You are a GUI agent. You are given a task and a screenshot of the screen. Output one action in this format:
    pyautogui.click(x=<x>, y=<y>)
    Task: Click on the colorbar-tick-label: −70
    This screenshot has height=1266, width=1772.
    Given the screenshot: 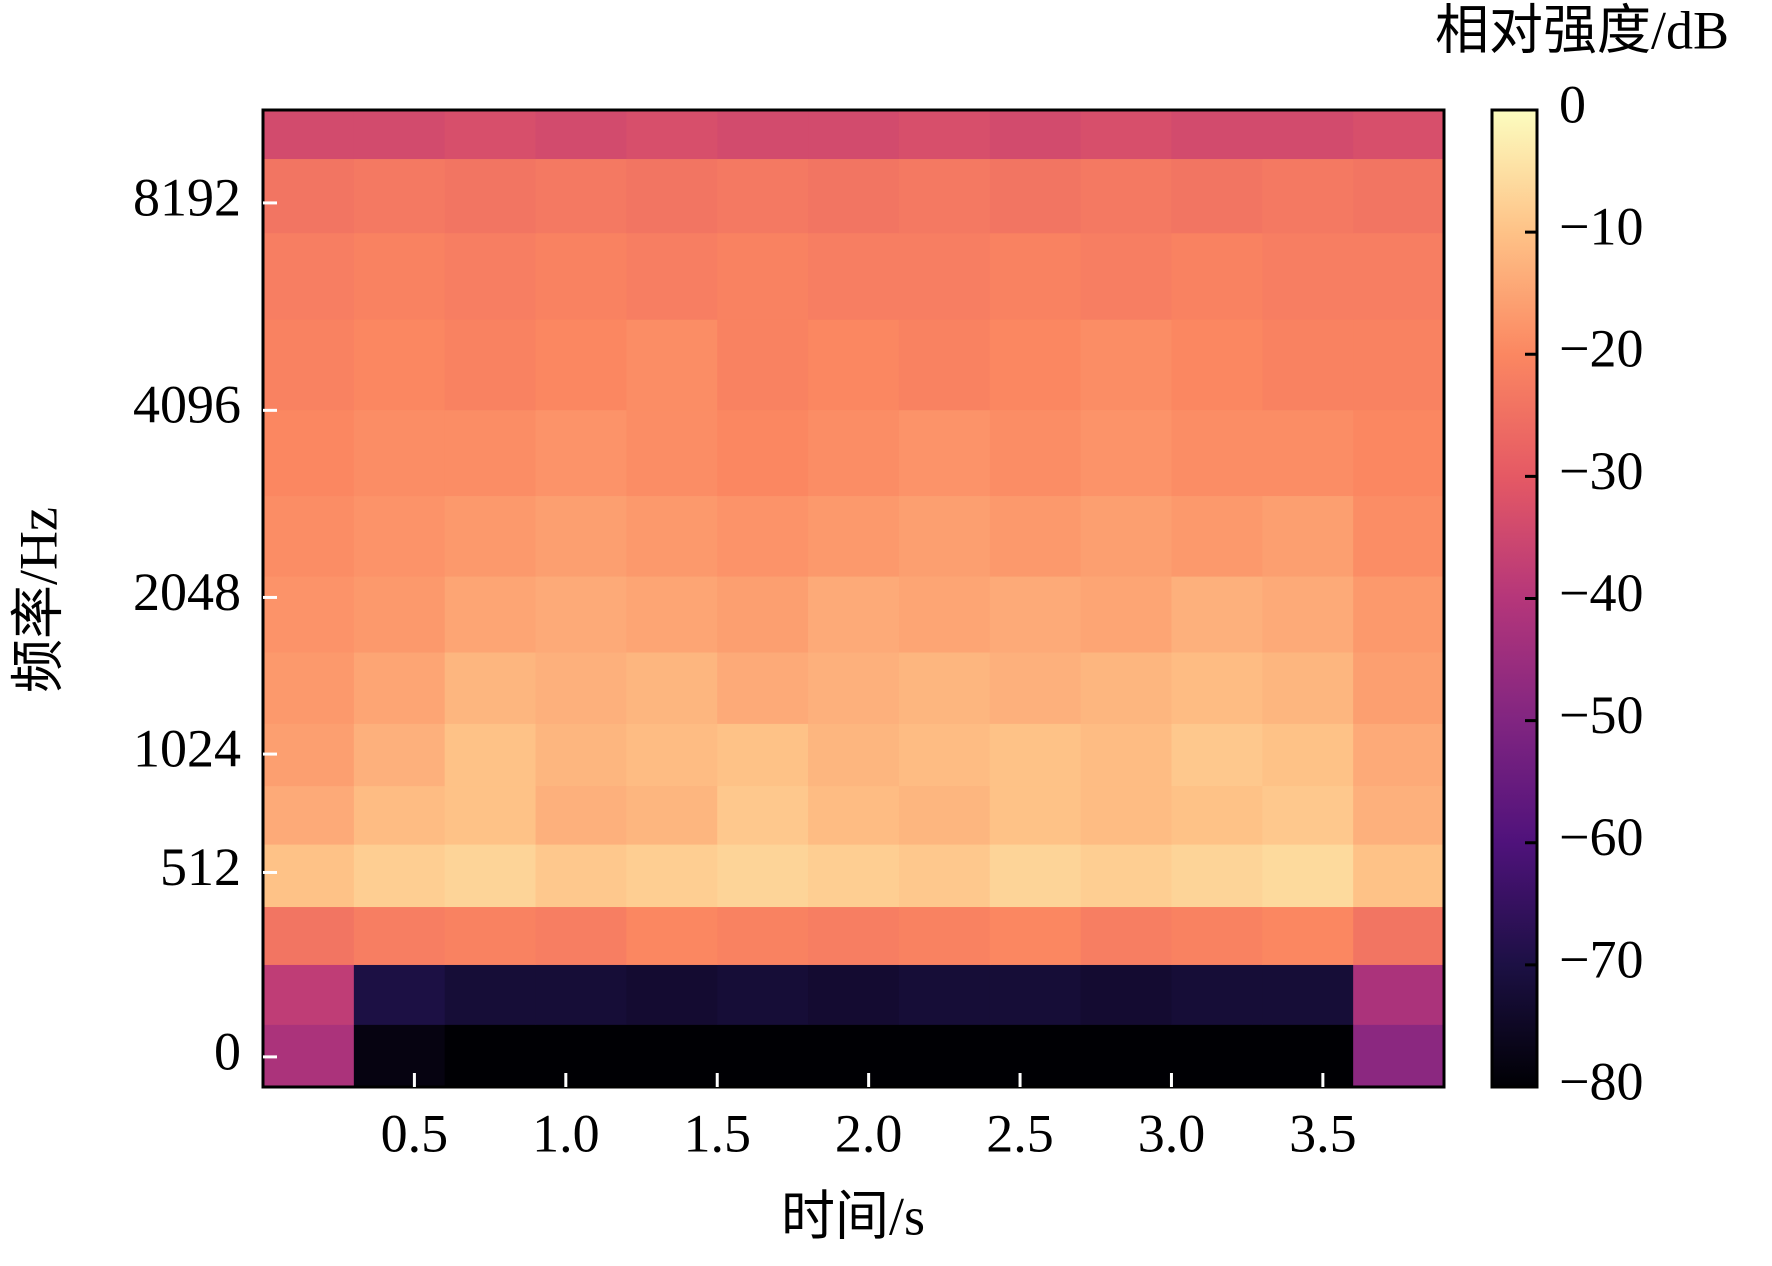 What is the action you would take?
    pyautogui.click(x=1601, y=959)
    